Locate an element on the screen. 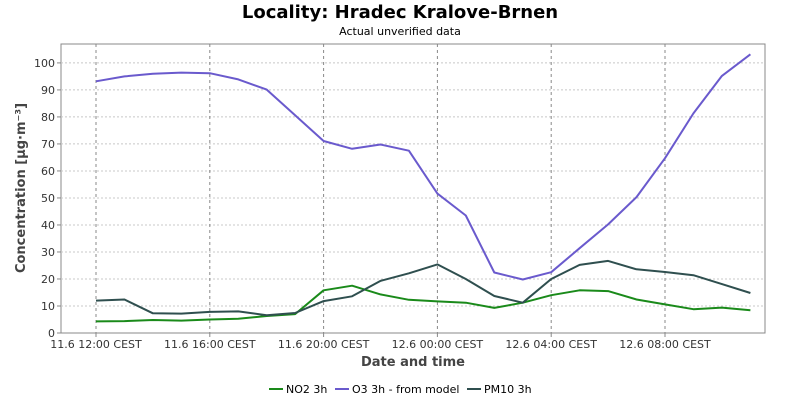  chart-subtitle: Actual unverified data is located at coordinates (400, 31).